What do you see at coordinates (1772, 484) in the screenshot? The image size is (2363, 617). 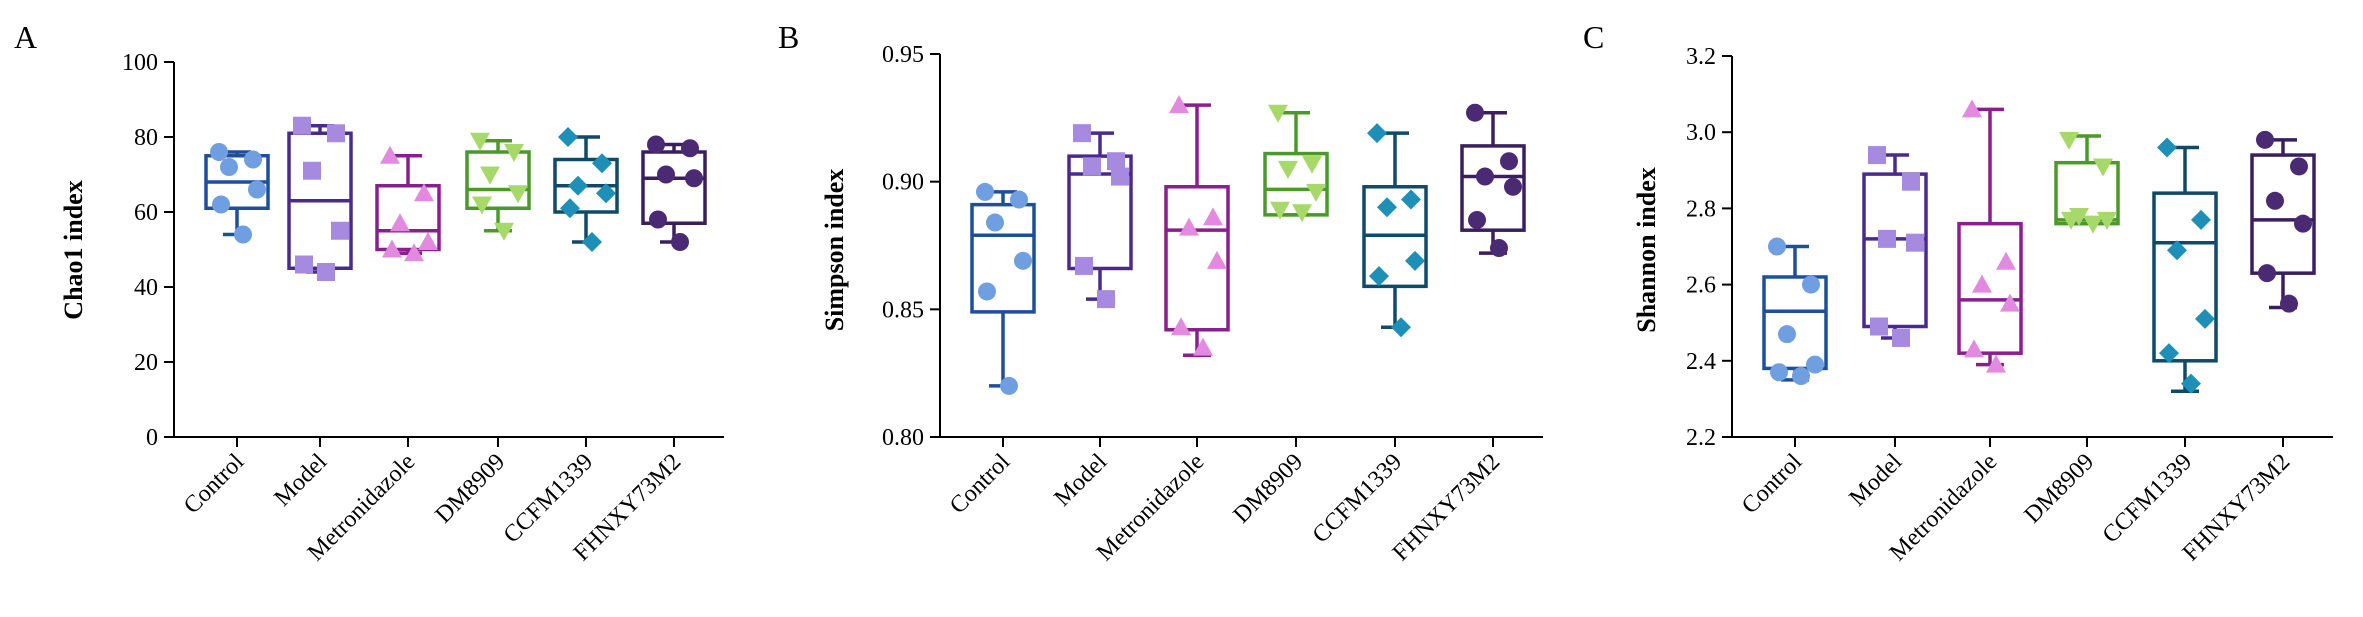 I see `x-tick-label: Control` at bounding box center [1772, 484].